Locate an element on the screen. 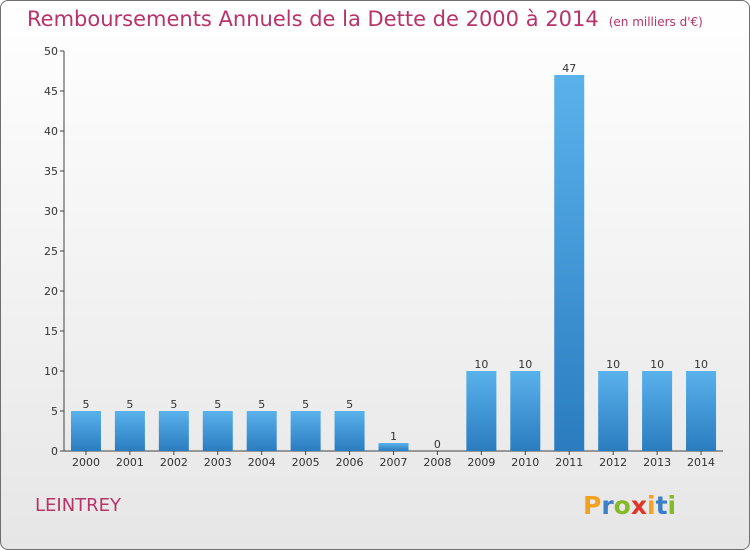 This screenshot has width=750, height=550. x-tick-label: 2011 is located at coordinates (569, 462).